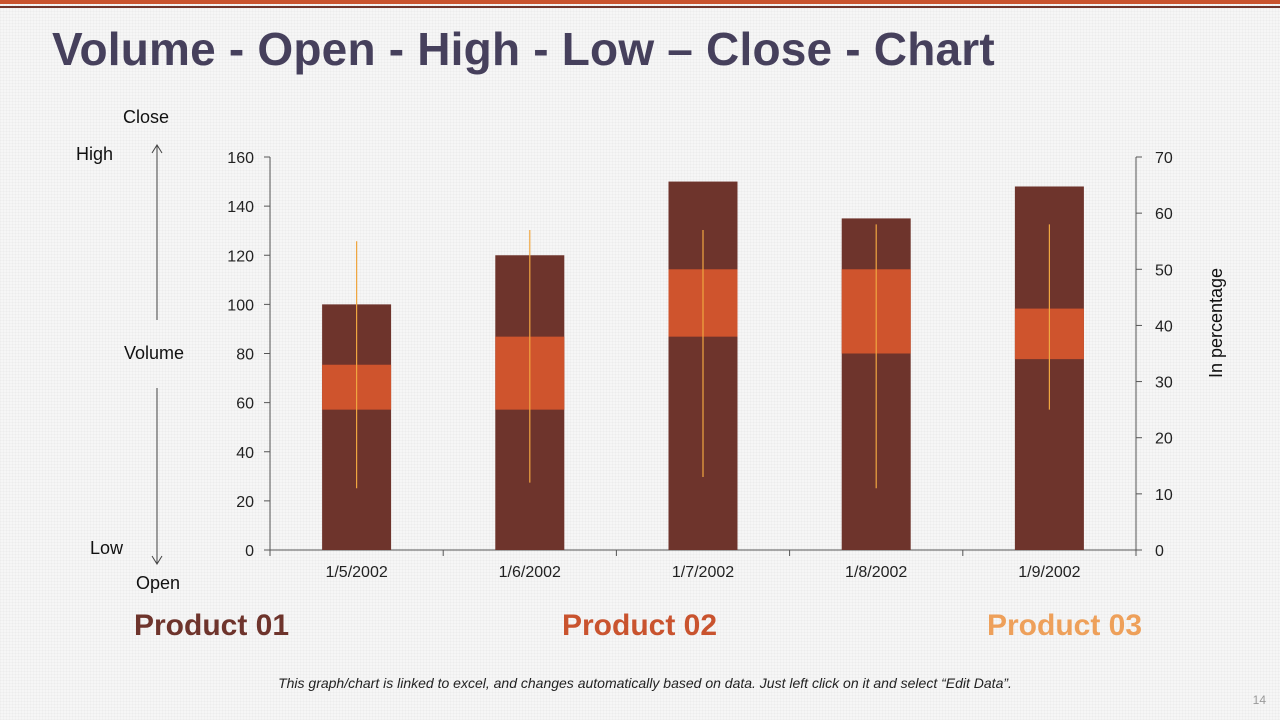 Image resolution: width=1280 pixels, height=720 pixels. I want to click on right-tick-label: 60, so click(1164, 214).